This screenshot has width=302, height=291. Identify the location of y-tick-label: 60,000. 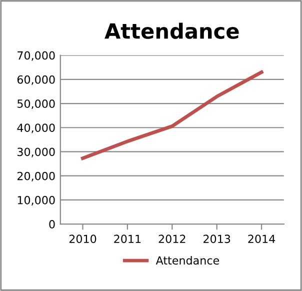
(36, 80).